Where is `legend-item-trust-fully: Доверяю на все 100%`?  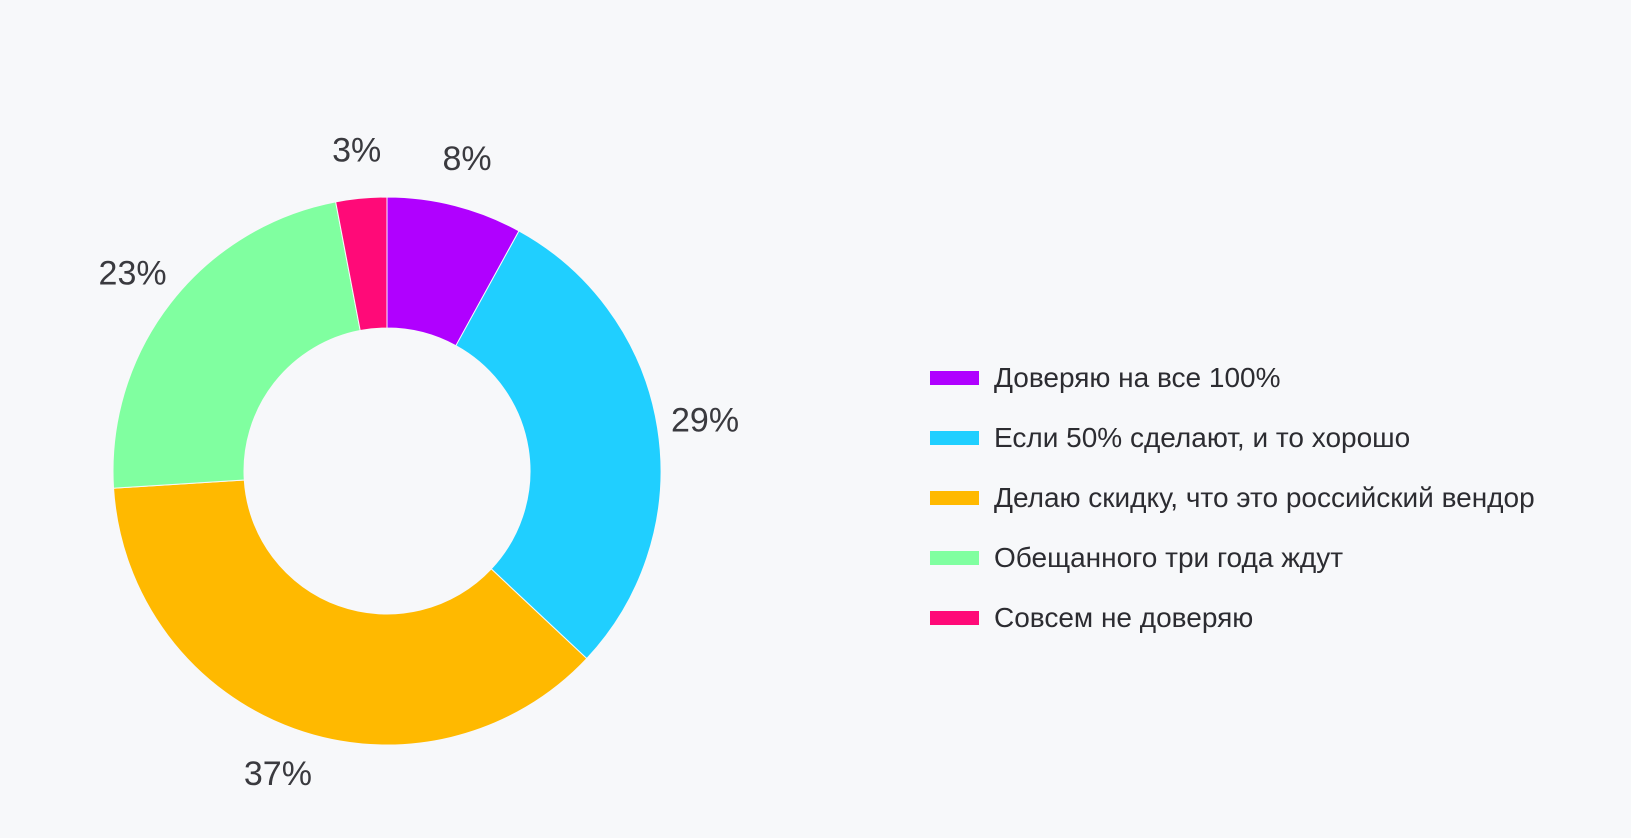 legend-item-trust-fully: Доверяю на все 100% is located at coordinates (1232, 378).